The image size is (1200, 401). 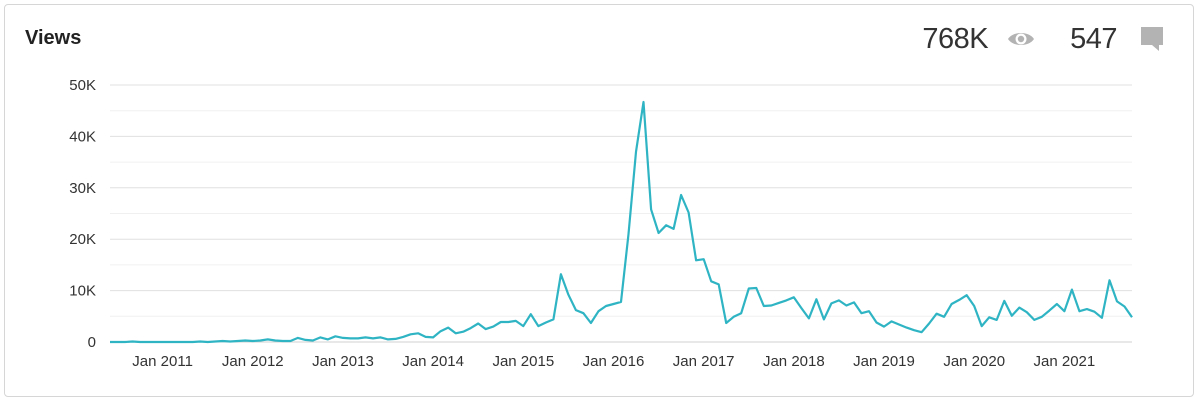 What do you see at coordinates (1093, 38) in the screenshot?
I see `comments-count: 547` at bounding box center [1093, 38].